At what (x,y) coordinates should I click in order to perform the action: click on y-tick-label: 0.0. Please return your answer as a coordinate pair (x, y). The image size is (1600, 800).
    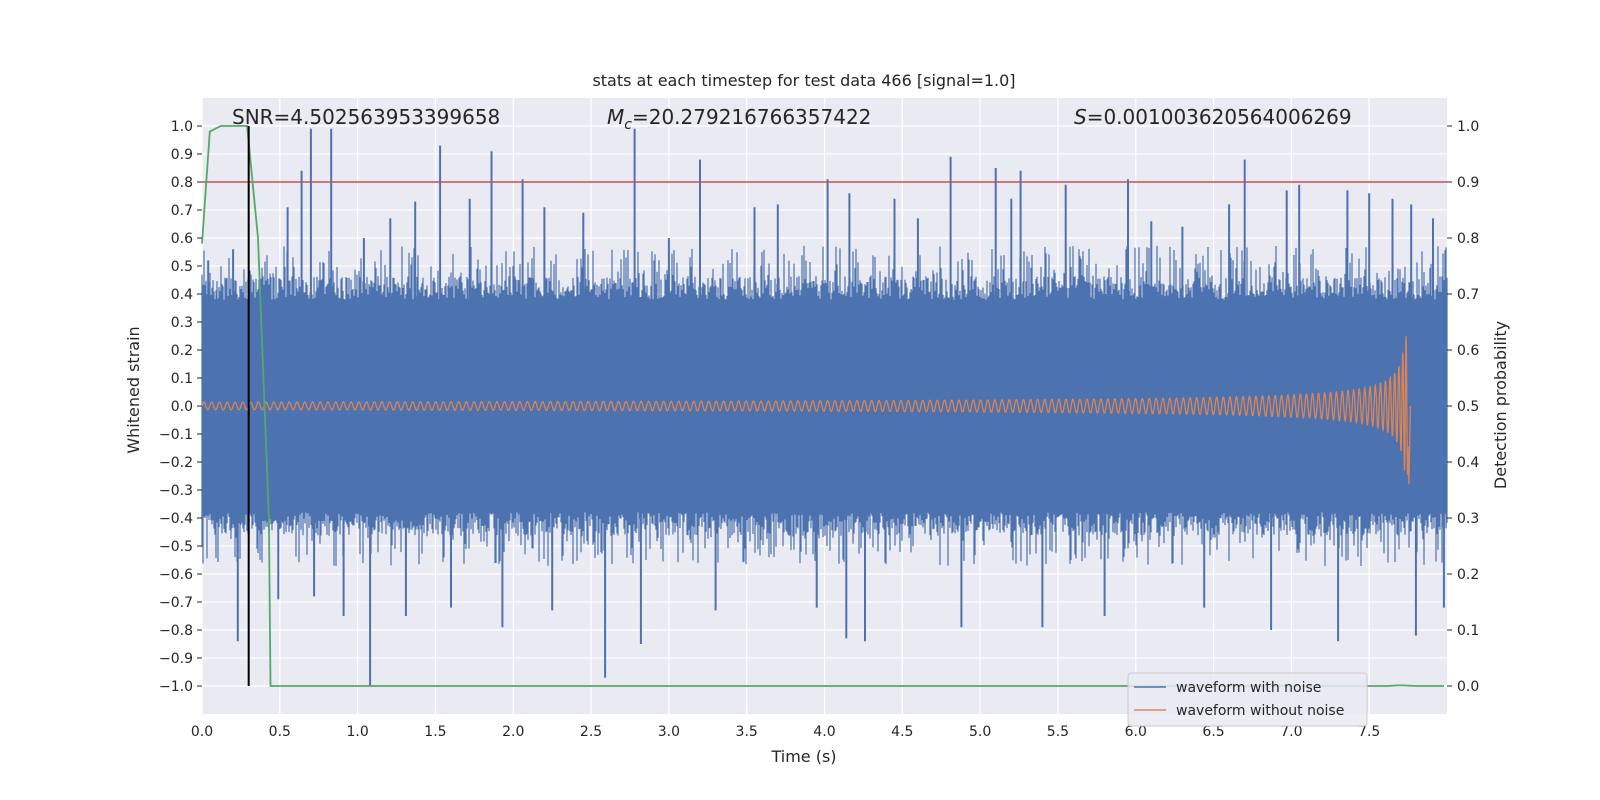
    Looking at the image, I should click on (182, 407).